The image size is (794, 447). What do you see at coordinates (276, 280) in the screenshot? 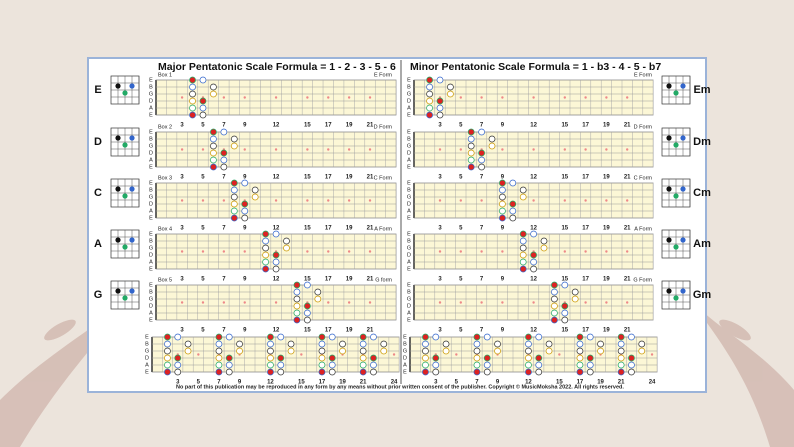
I see `fret-number: 12` at bounding box center [276, 280].